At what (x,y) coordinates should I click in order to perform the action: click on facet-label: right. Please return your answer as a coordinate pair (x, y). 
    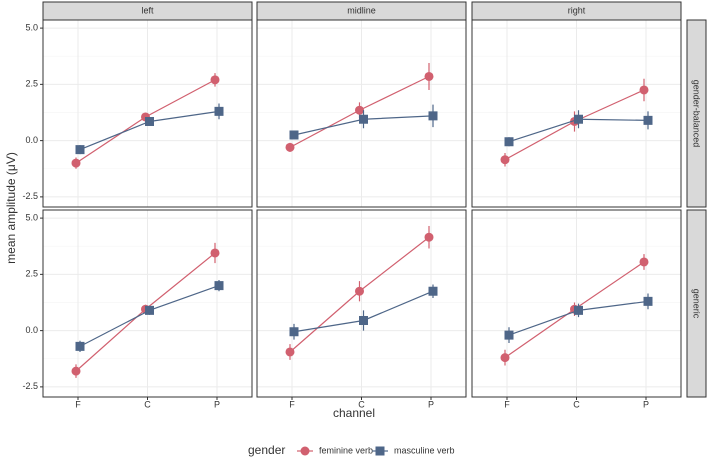
    Looking at the image, I should click on (577, 10).